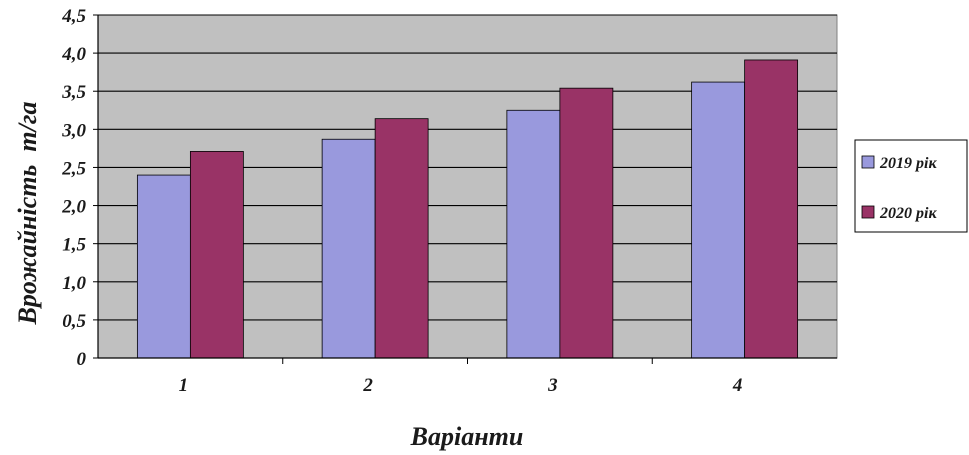 Image resolution: width=969 pixels, height=455 pixels. Describe the element at coordinates (73, 130) in the screenshot. I see `y-tick-label: 3,0` at that location.